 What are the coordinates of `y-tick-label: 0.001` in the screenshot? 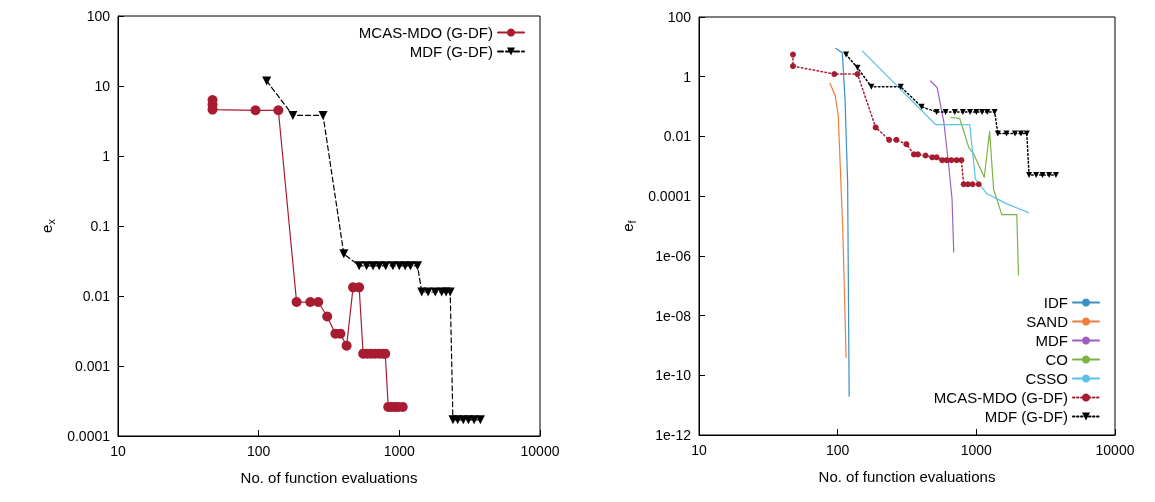 It's located at (92, 366).